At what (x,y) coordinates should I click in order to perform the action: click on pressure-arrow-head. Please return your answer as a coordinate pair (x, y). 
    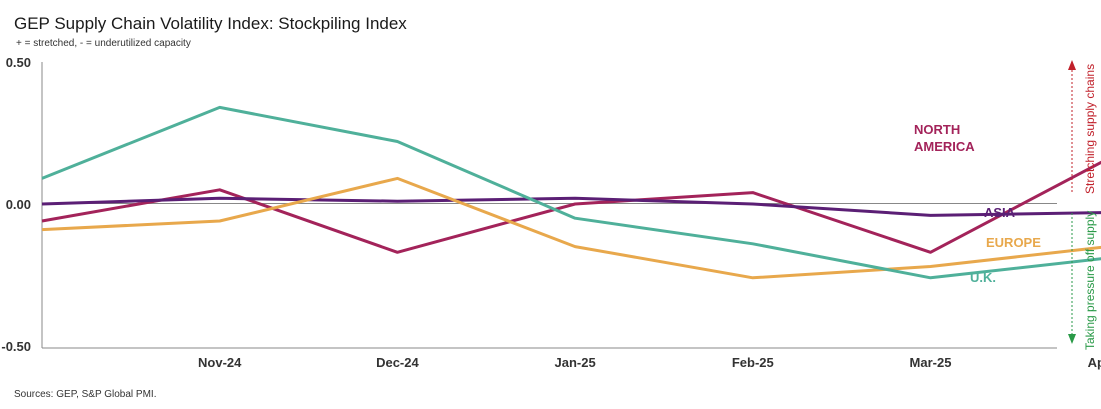
    Looking at the image, I should click on (1072, 339).